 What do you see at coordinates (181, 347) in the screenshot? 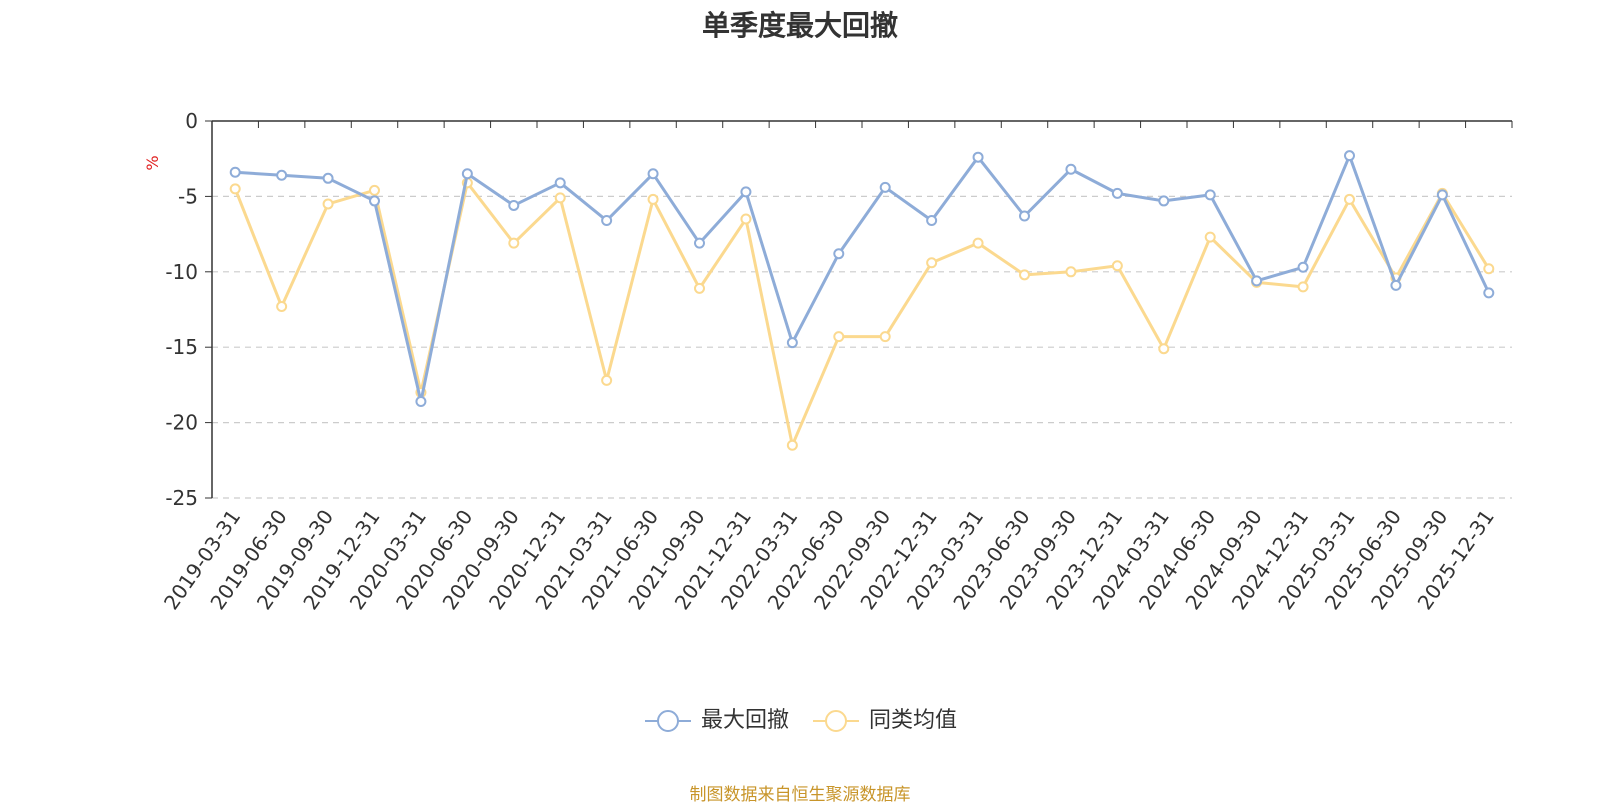
I see `y-tick-label: -15` at bounding box center [181, 347].